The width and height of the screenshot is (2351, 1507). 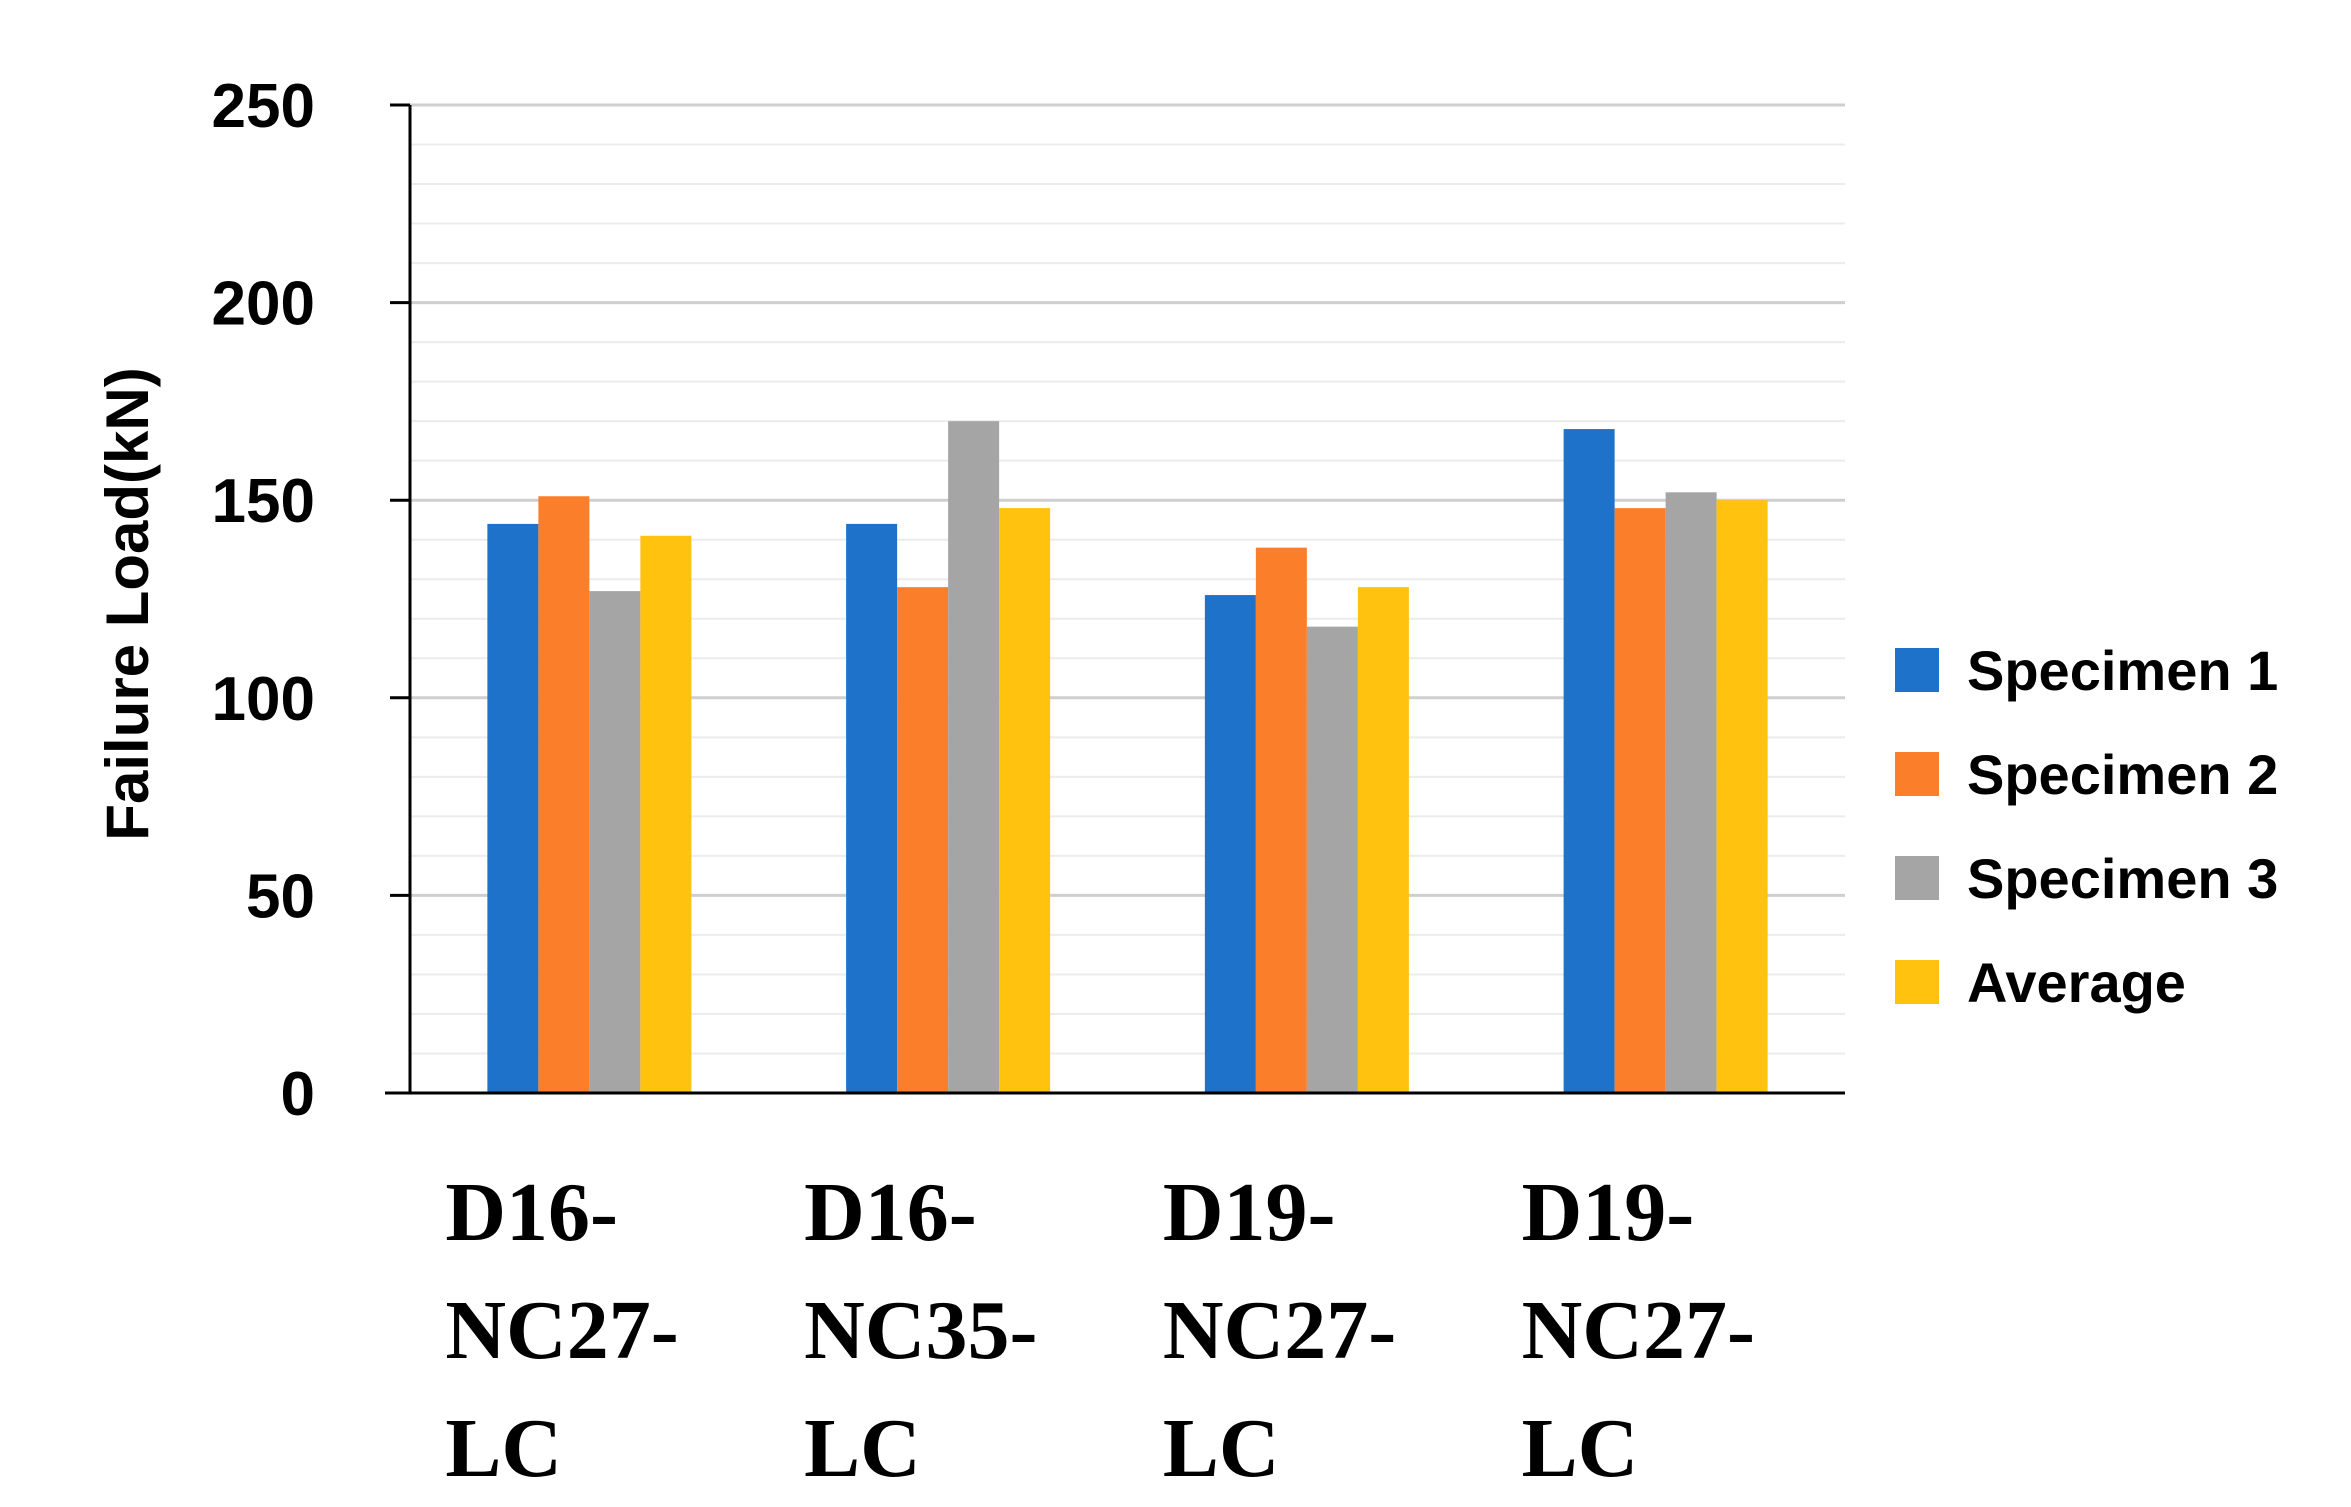 What do you see at coordinates (280, 896) in the screenshot?
I see `y-tick-label: 50` at bounding box center [280, 896].